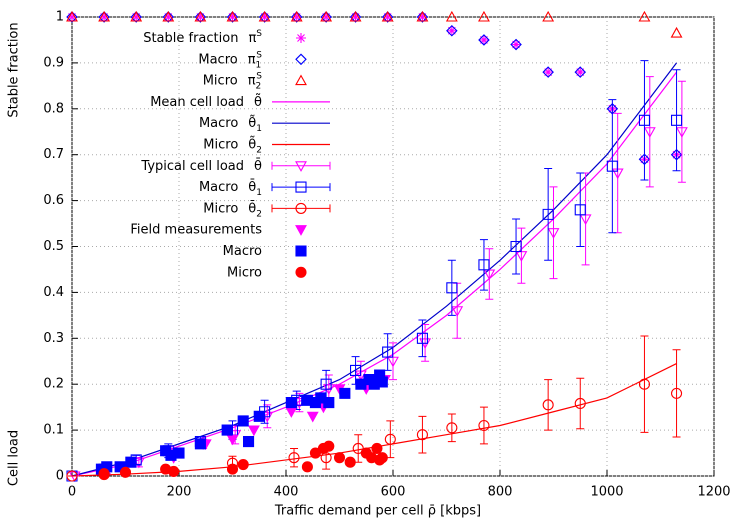 This screenshot has height=527, width=747. I want to click on legend-symbol: θ̃, so click(258, 101).